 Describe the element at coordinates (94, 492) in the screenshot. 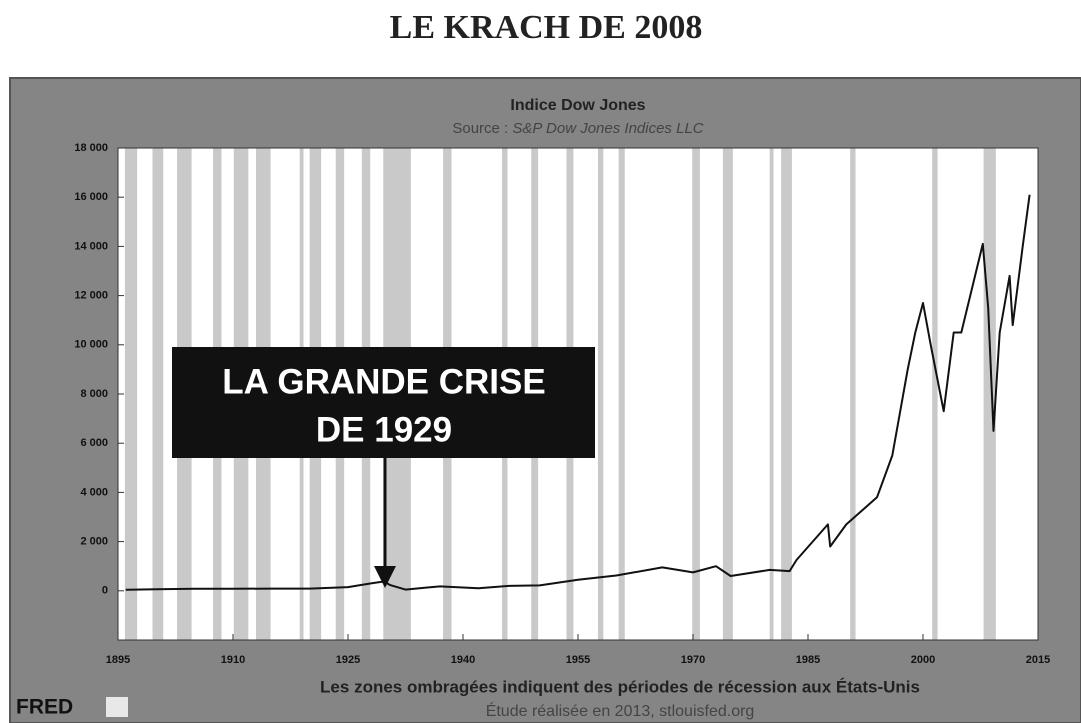

I see `y-tick-label: 4 000` at that location.